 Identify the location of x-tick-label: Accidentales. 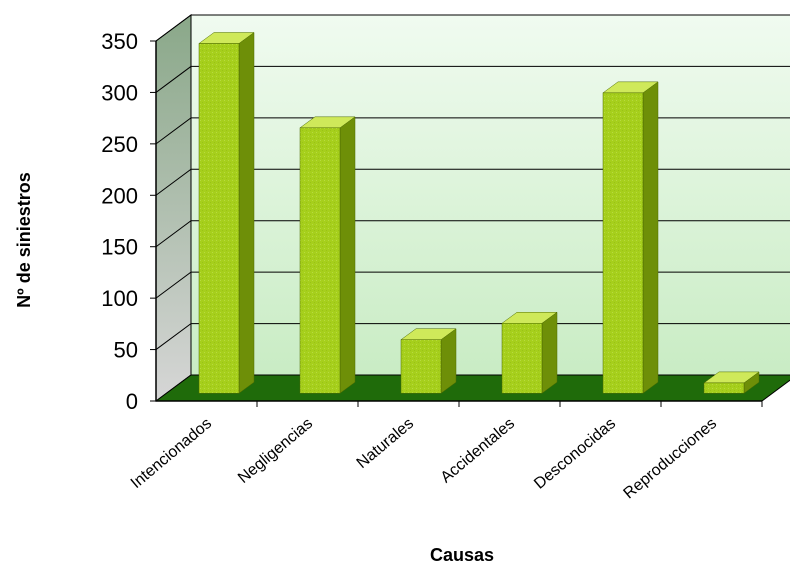
(478, 450).